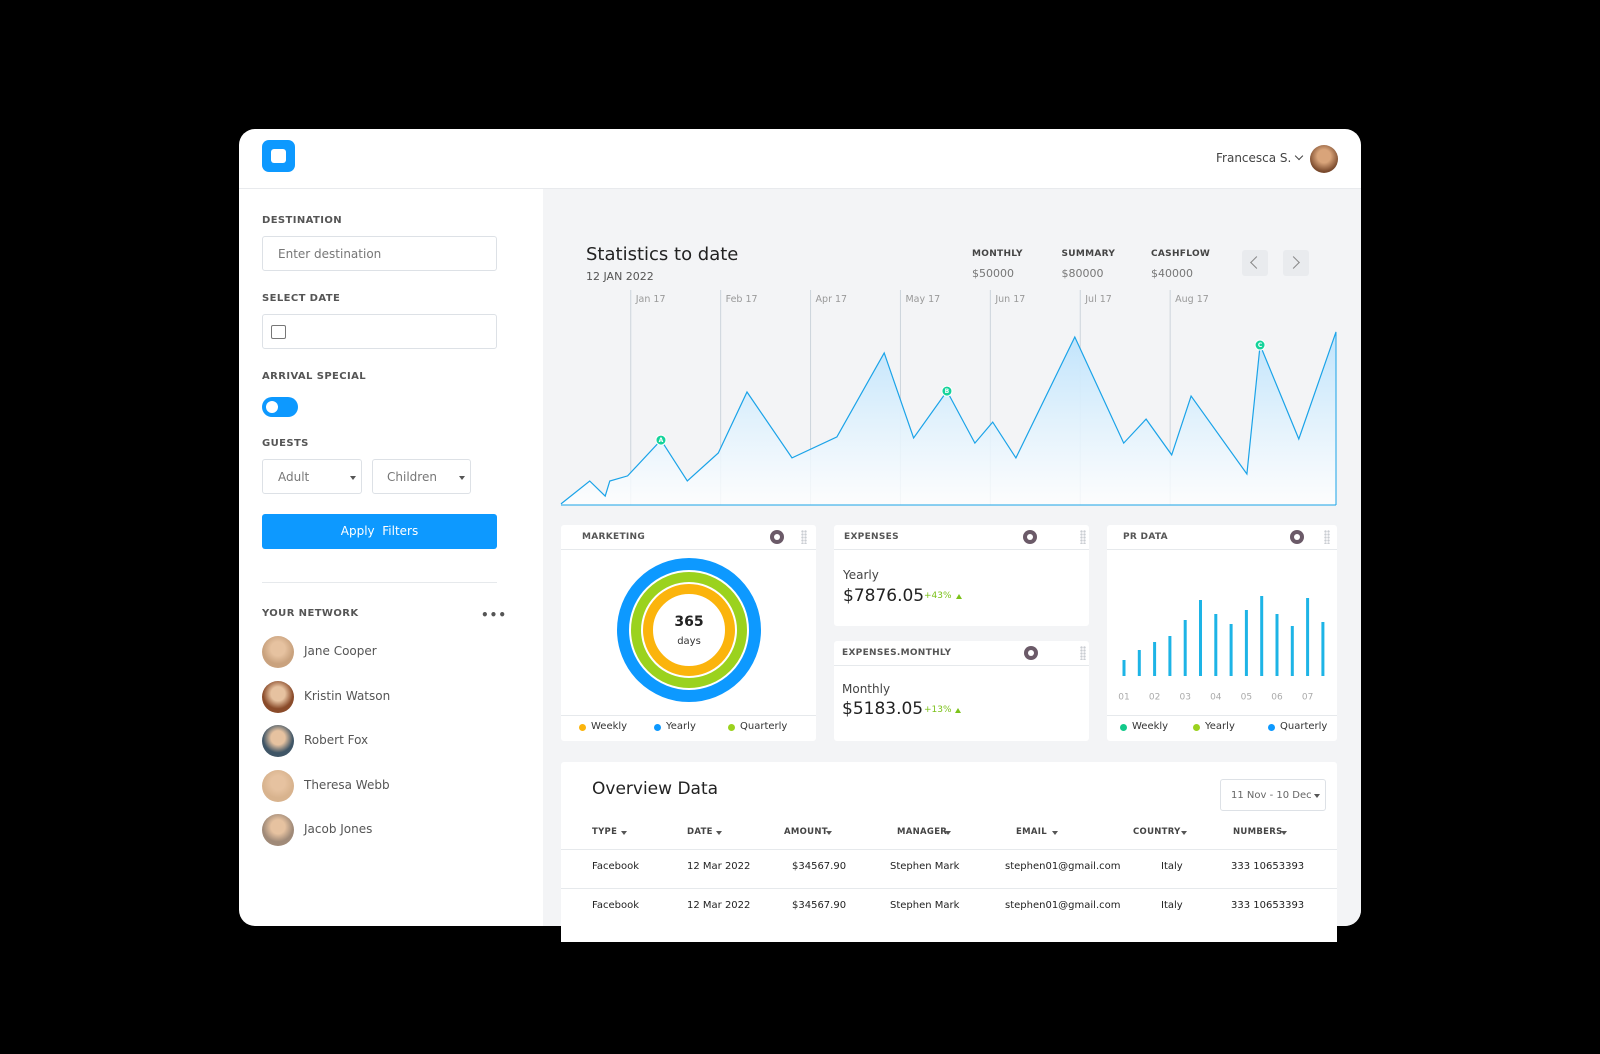 Image resolution: width=1600 pixels, height=1054 pixels. What do you see at coordinates (347, 695) in the screenshot?
I see `person-name: Kristin Watson` at bounding box center [347, 695].